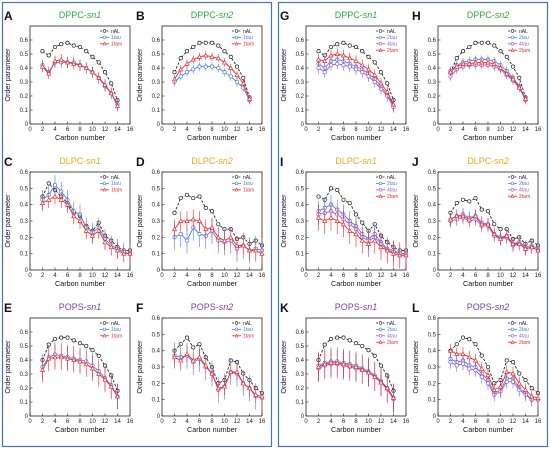 The height and width of the screenshot is (449, 550). I want to click on x-tick-label: 0, so click(162, 422).